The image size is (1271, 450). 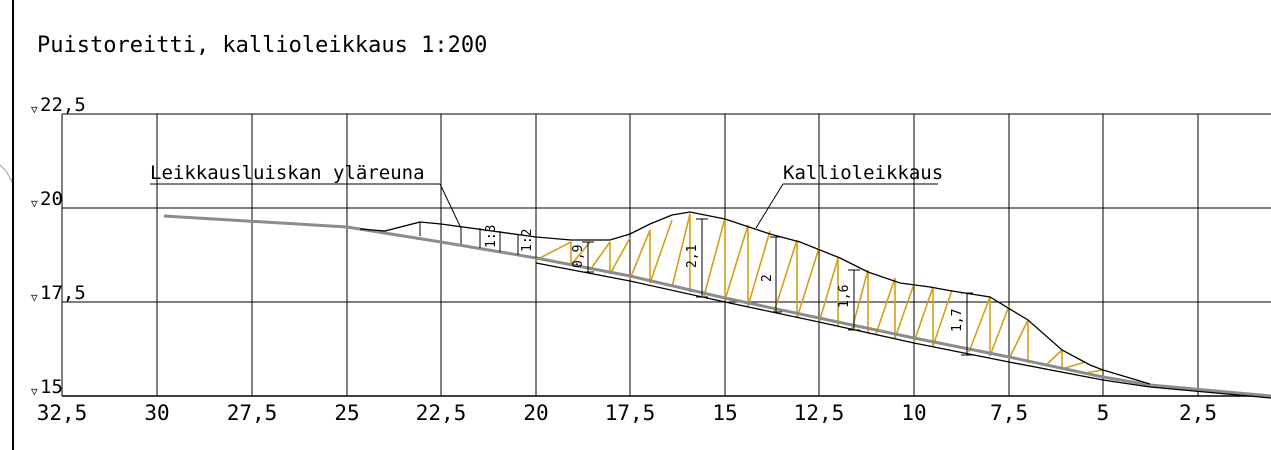 What do you see at coordinates (913, 413) in the screenshot?
I see `station-label: 10` at bounding box center [913, 413].